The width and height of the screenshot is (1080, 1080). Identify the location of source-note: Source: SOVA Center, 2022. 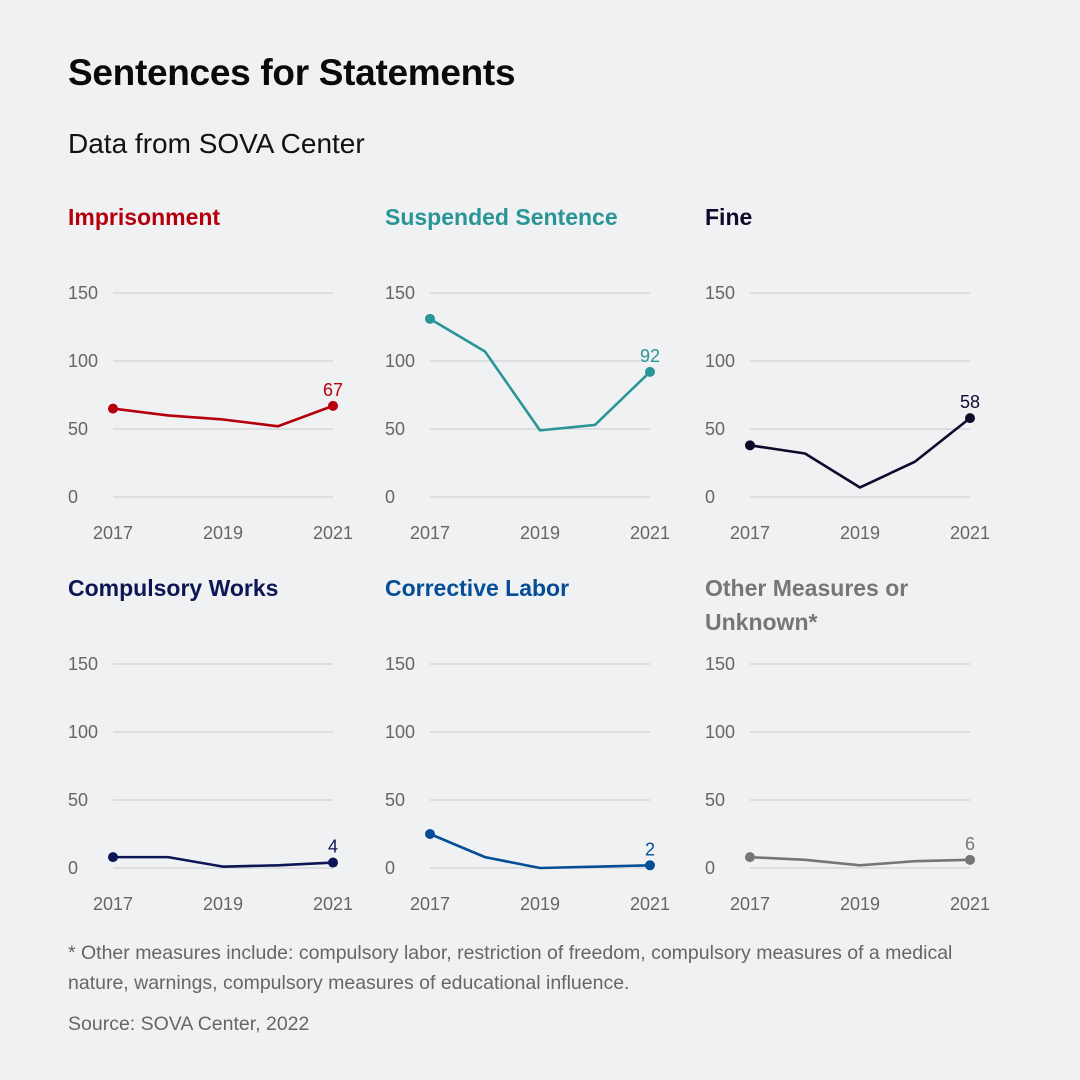
(189, 1024).